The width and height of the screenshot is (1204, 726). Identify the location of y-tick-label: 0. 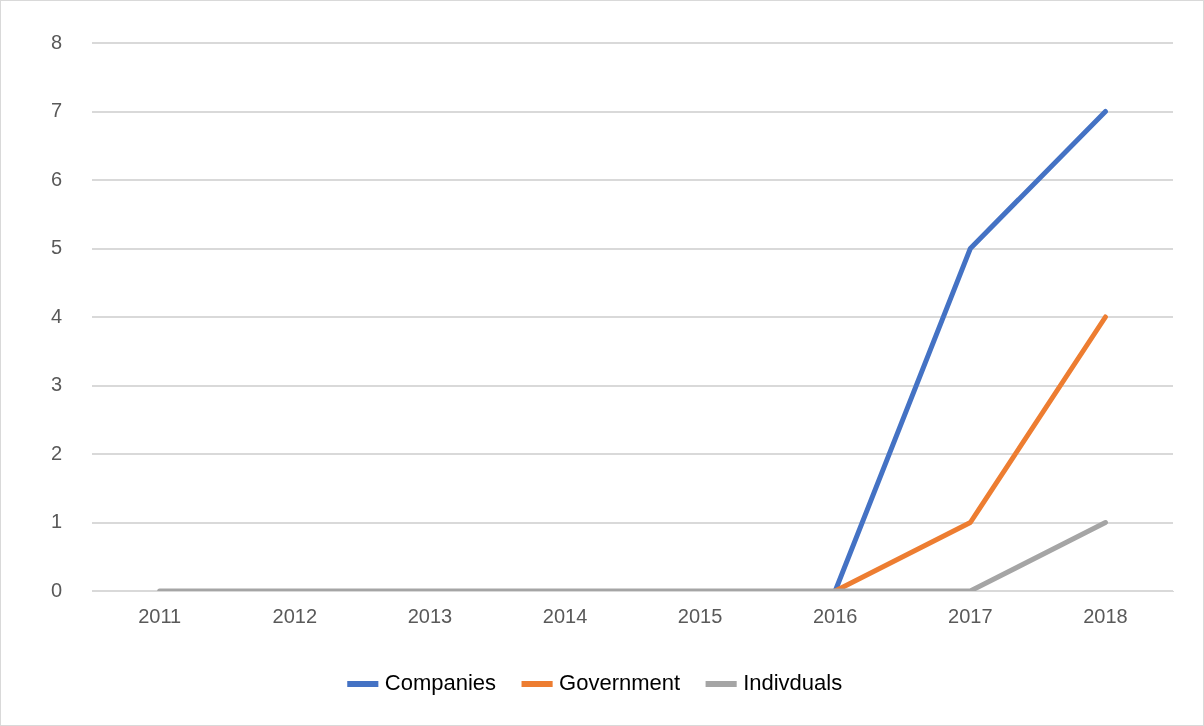
(57, 589).